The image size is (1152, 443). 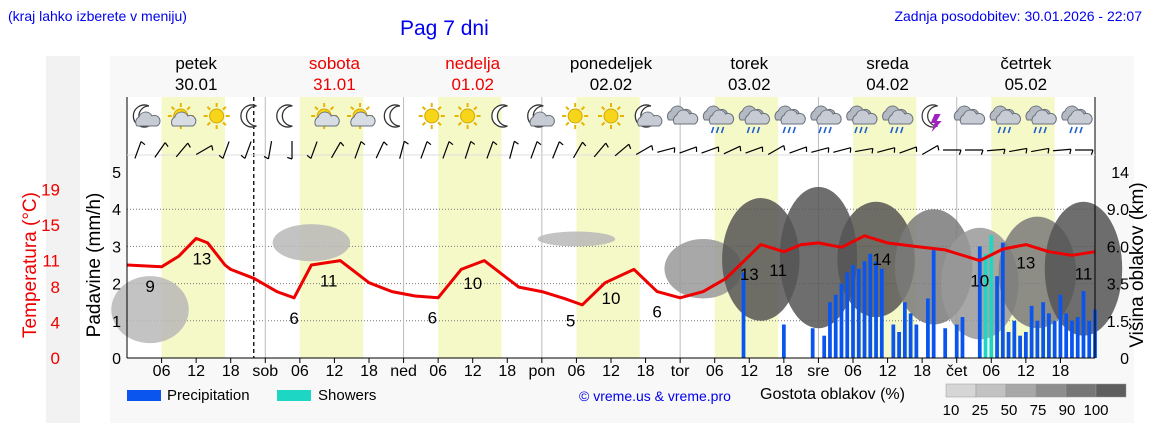 What do you see at coordinates (1025, 263) in the screenshot?
I see `temperature-label: 13` at bounding box center [1025, 263].